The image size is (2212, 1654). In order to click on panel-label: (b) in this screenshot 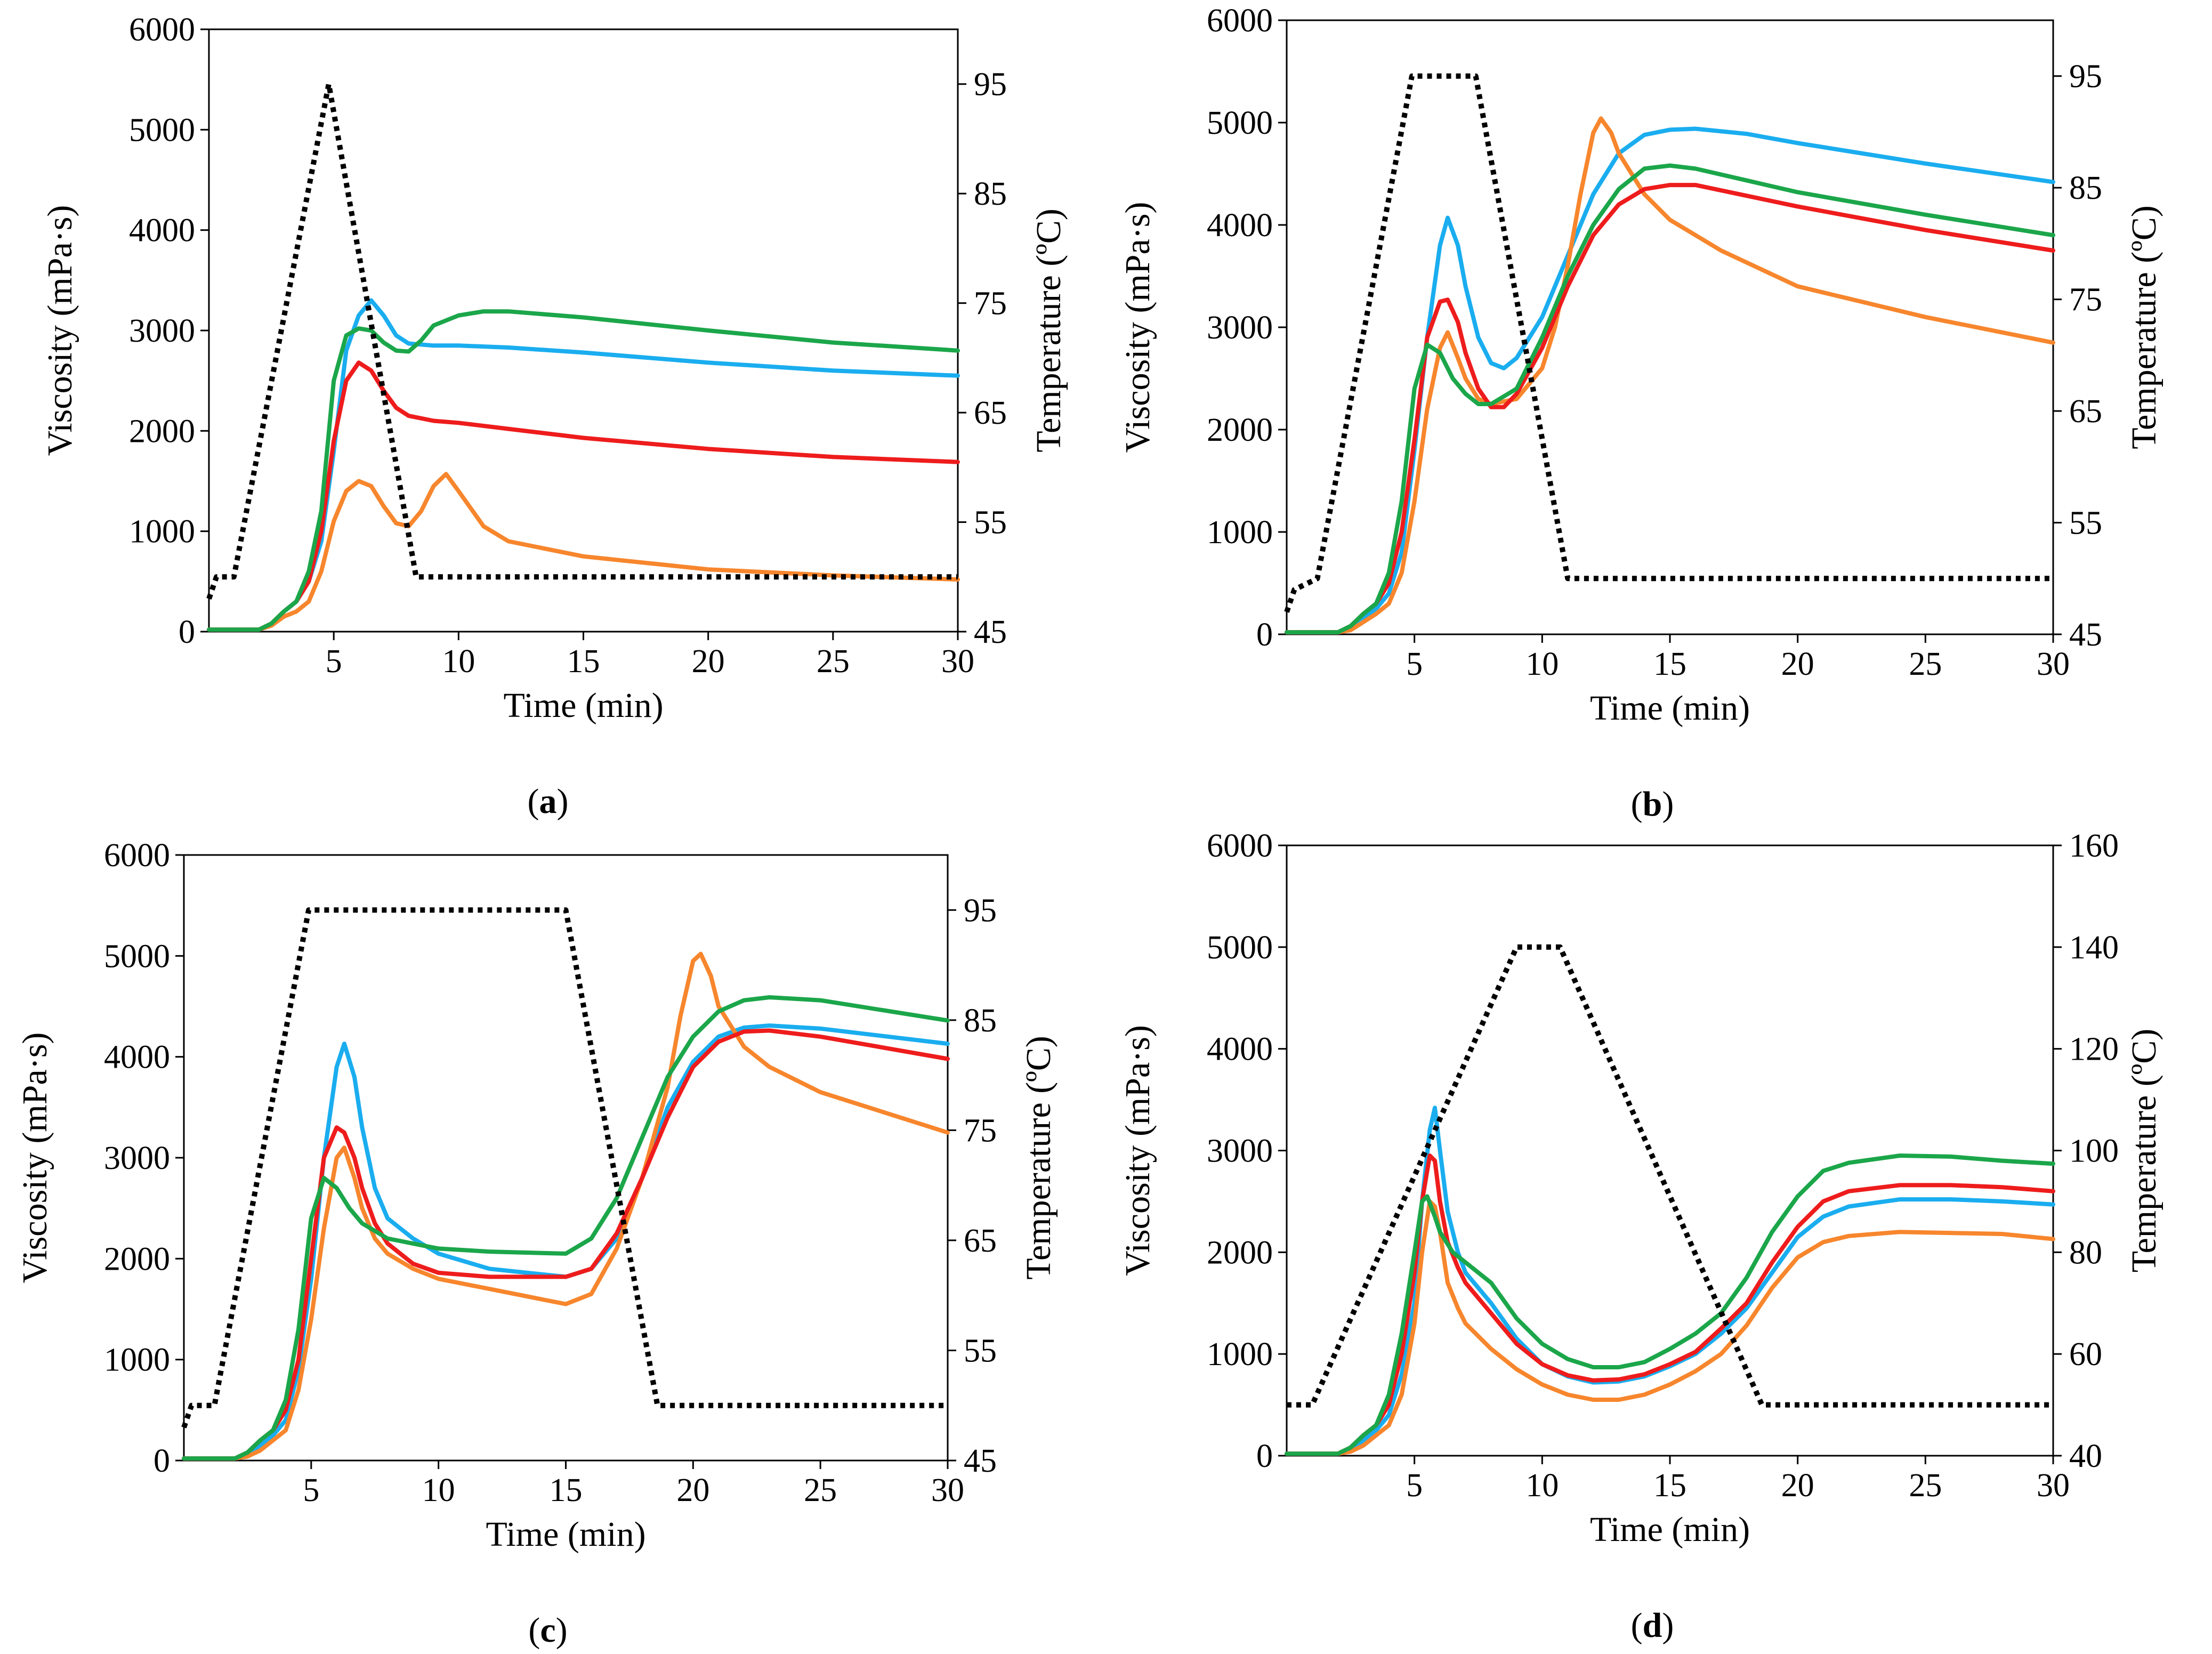, I will do `click(1652, 804)`.